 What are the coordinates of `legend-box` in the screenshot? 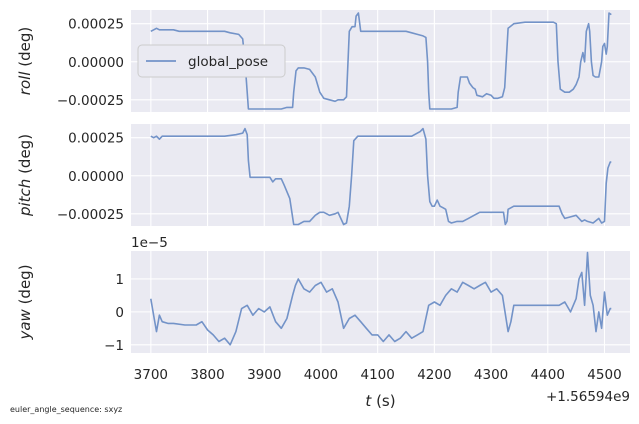 It's located at (211, 61).